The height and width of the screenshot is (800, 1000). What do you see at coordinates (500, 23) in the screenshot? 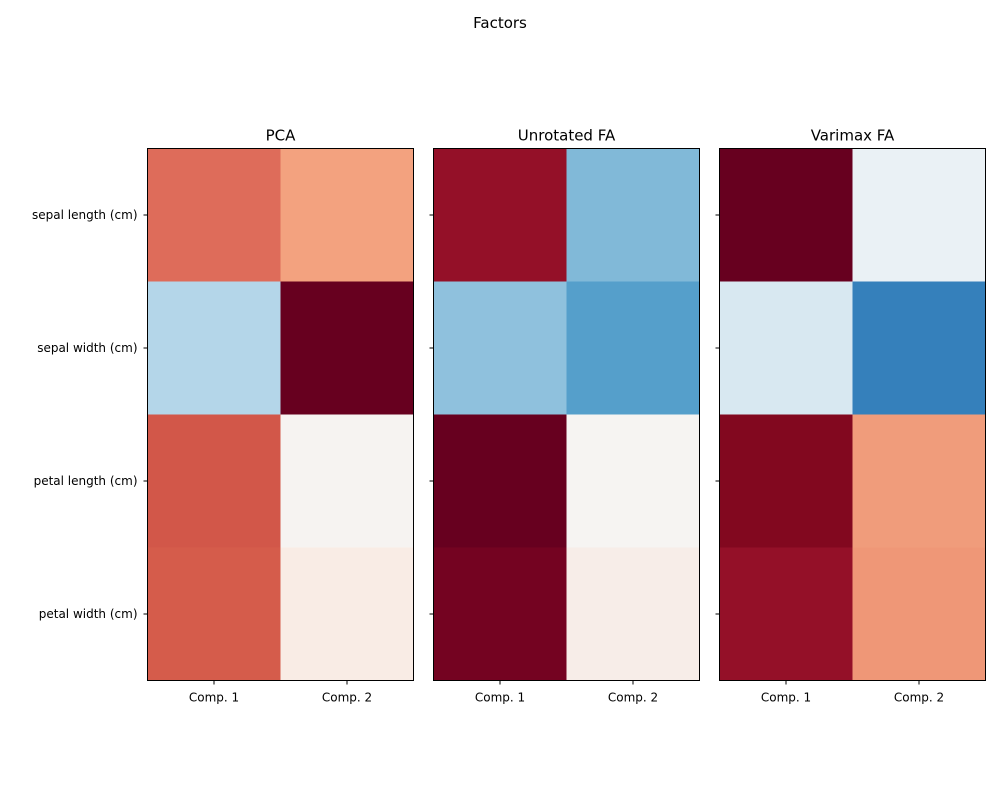
I see `figure-title: Factors` at bounding box center [500, 23].